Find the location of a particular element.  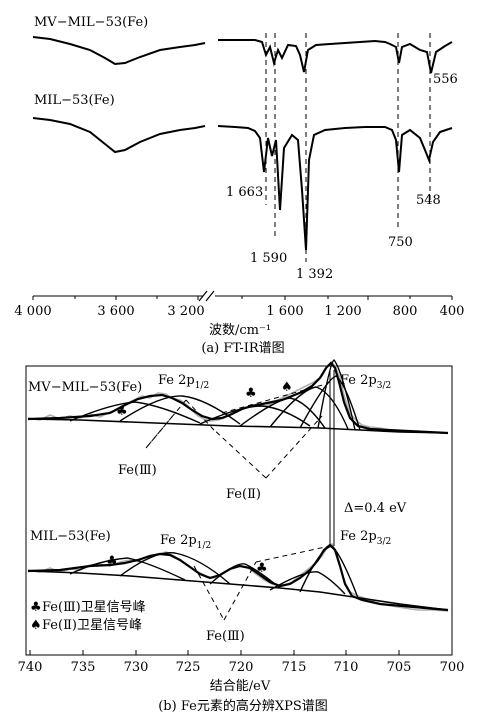

xps-xtick-700: 700 is located at coordinates (452, 667).